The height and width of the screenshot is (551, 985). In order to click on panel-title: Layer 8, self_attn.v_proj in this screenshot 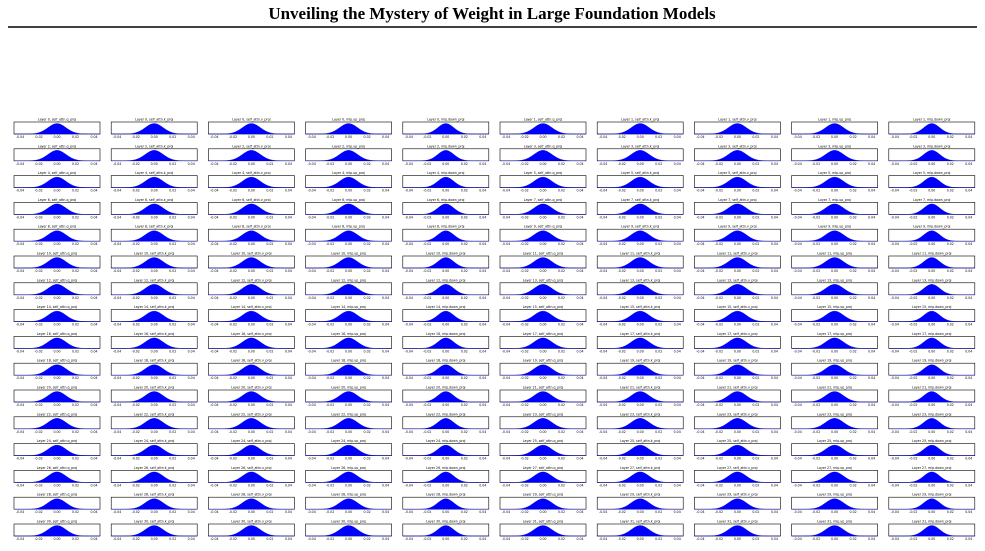, I will do `click(251, 227)`.